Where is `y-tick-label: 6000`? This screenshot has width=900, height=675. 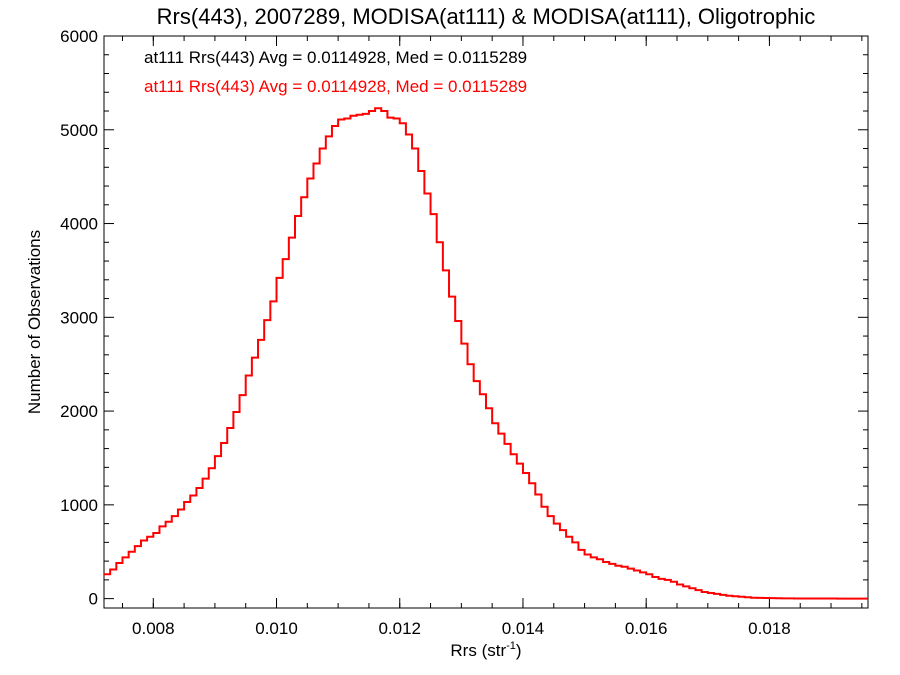
y-tick-label: 6000 is located at coordinates (79, 36).